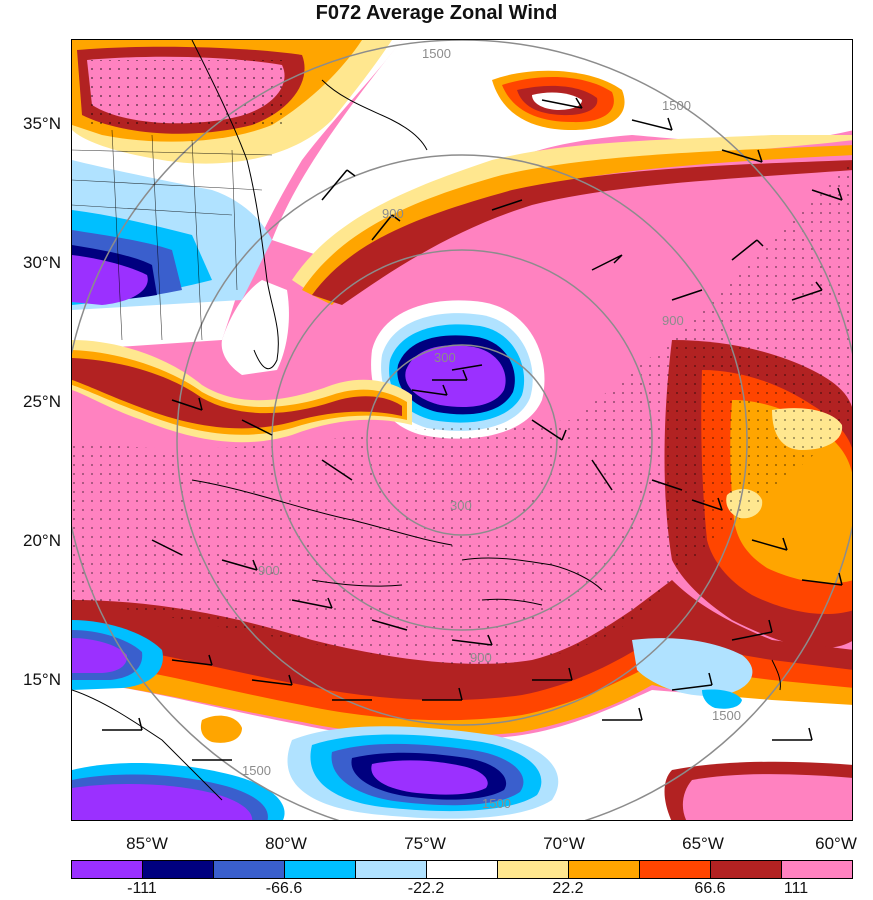 The width and height of the screenshot is (873, 900). What do you see at coordinates (568, 888) in the screenshot?
I see `colorbar-label: 22.2` at bounding box center [568, 888].